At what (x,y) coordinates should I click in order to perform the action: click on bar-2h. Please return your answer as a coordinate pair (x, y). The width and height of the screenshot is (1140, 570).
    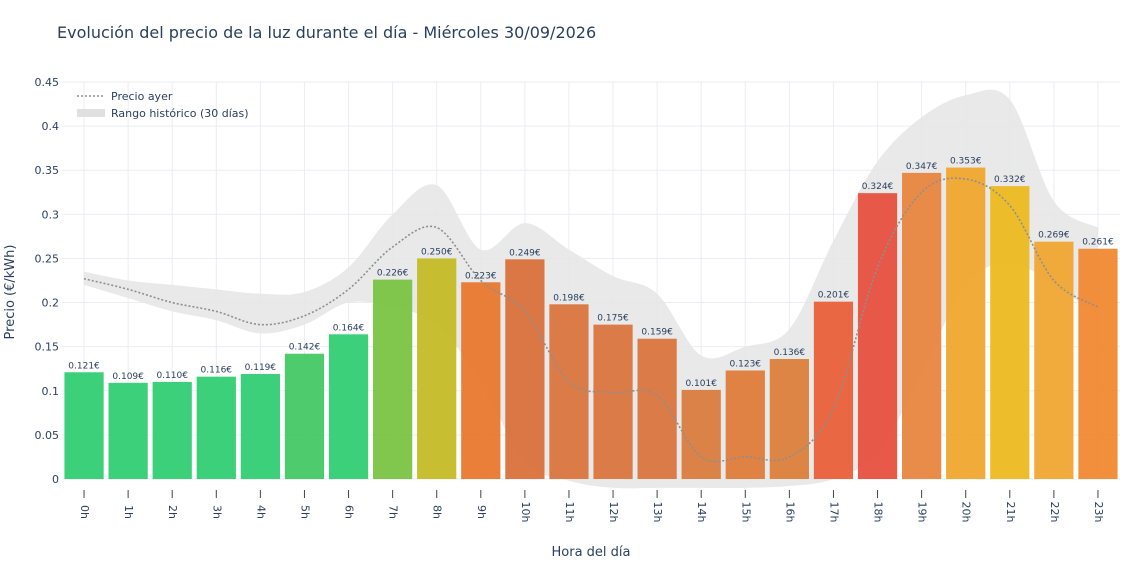
    Looking at the image, I should click on (172, 430).